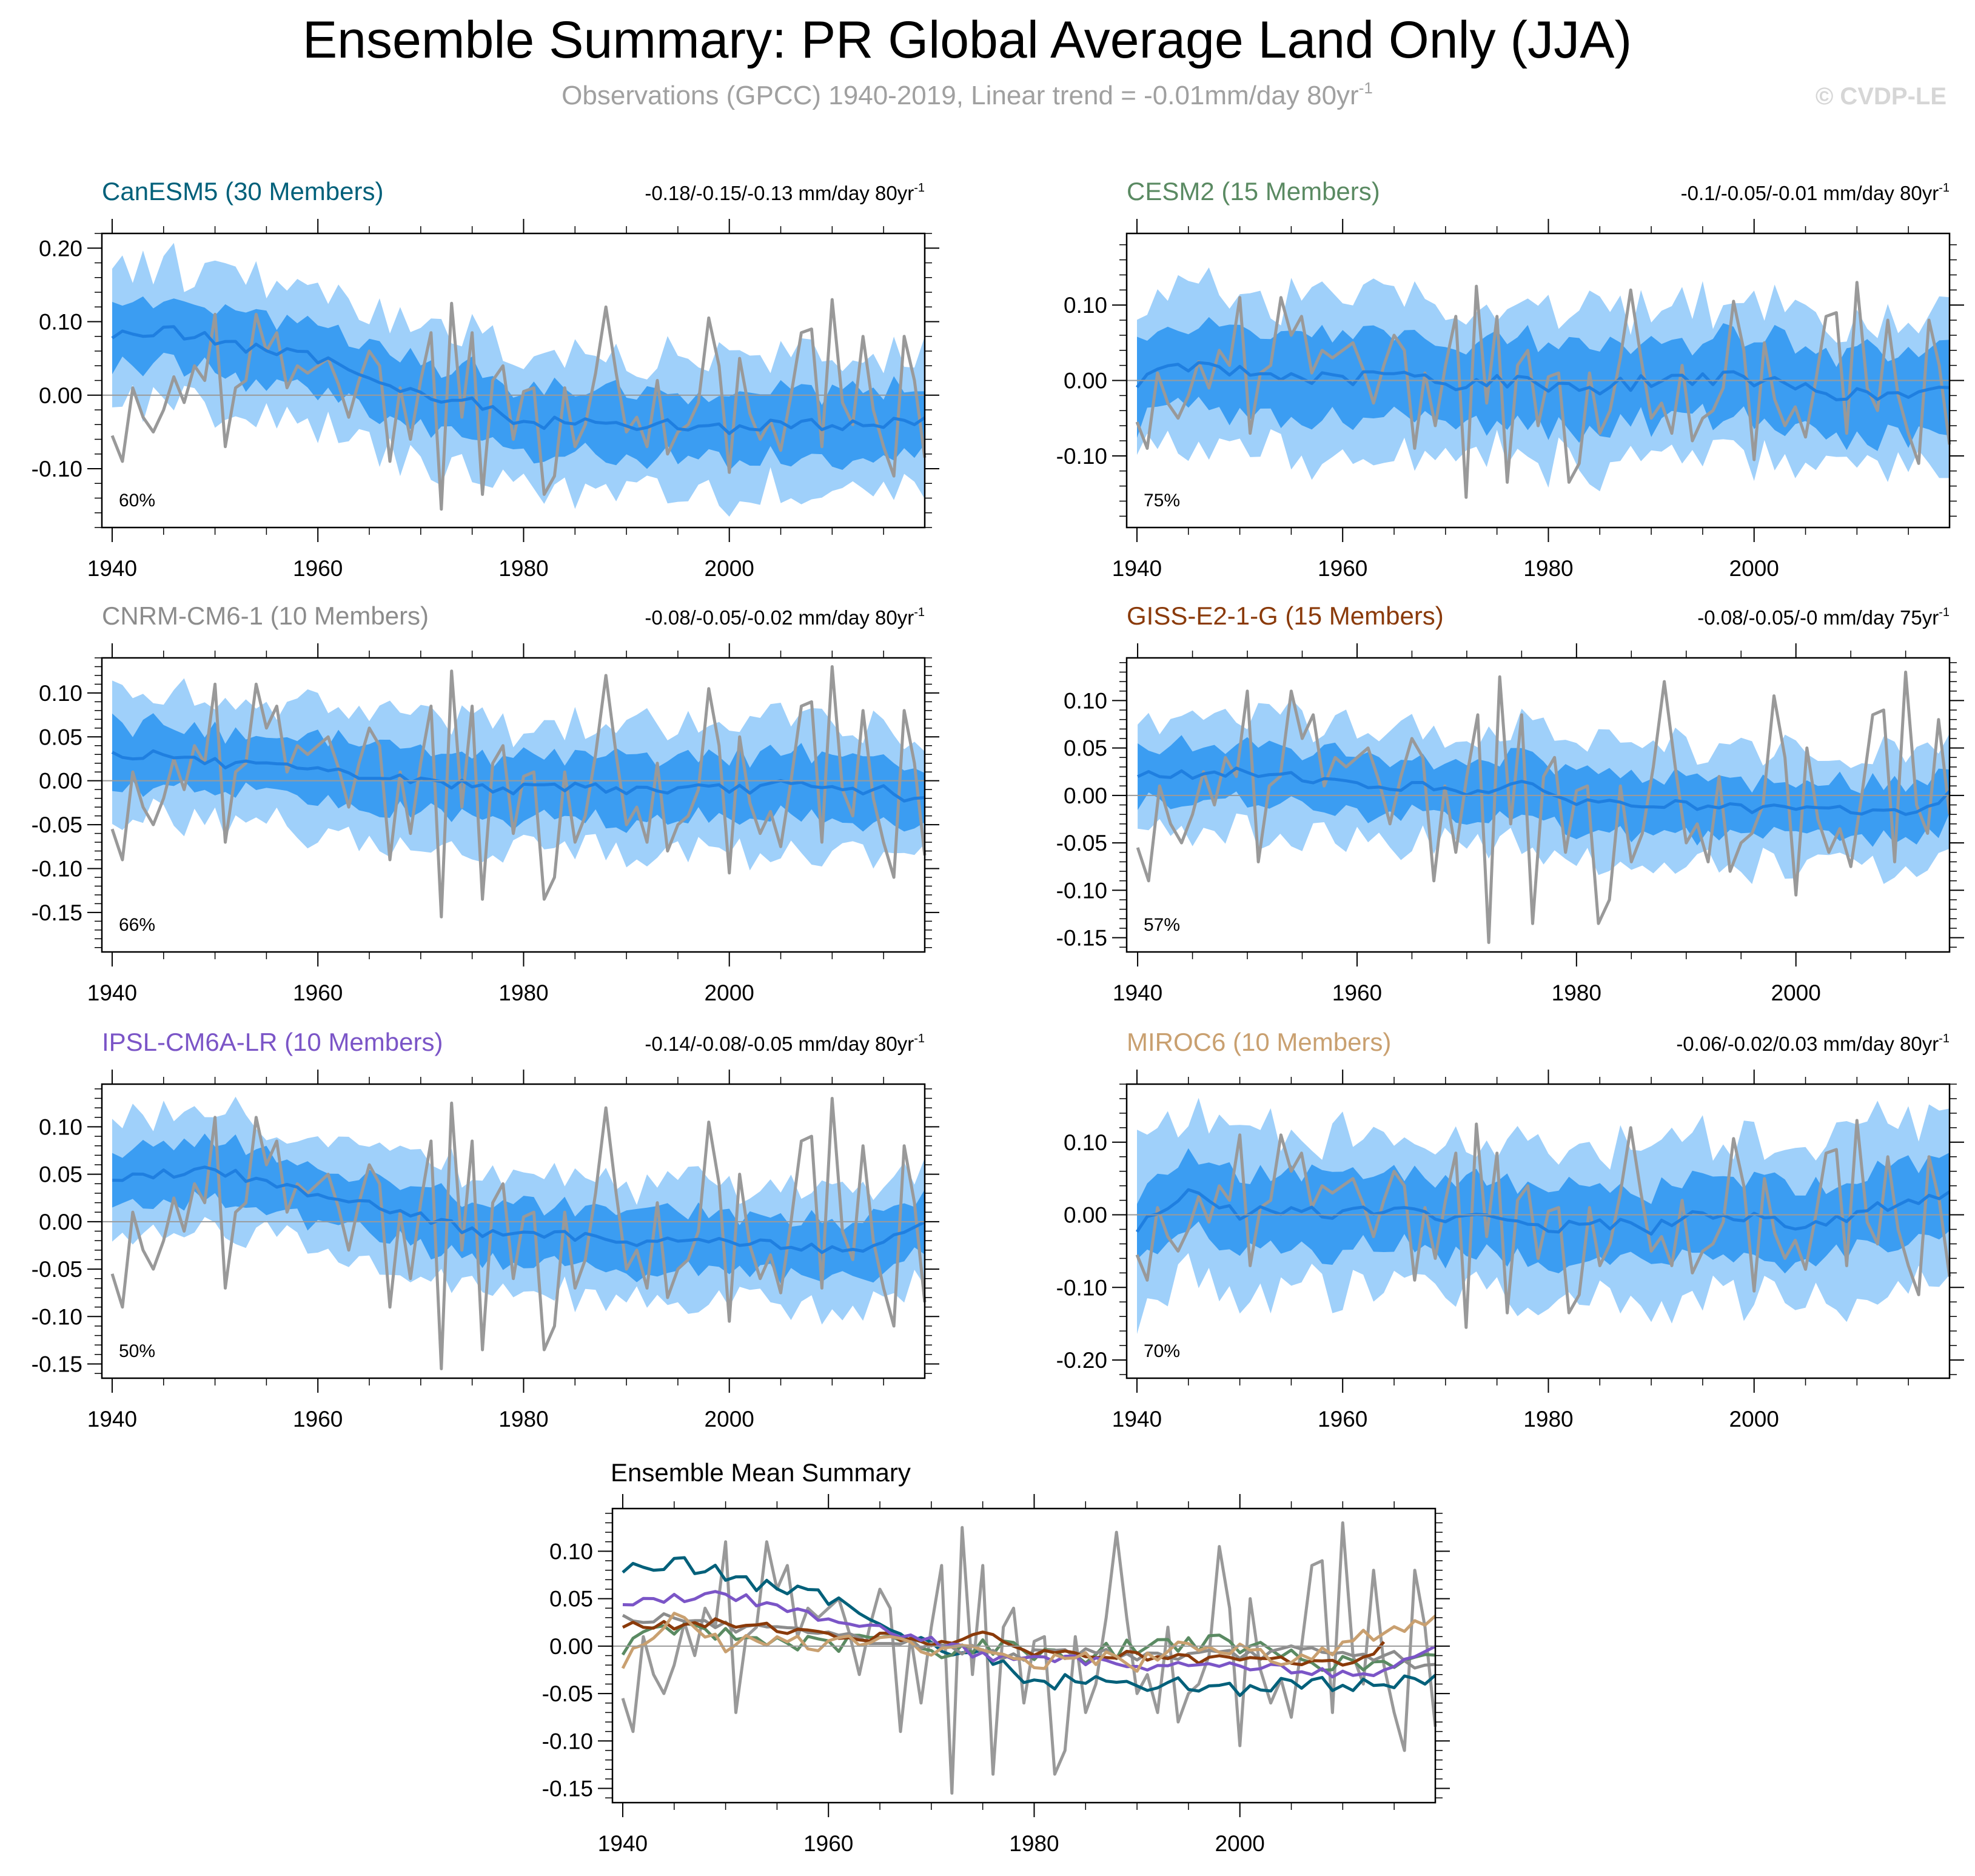  I want to click on cesm2-ytick-label: 0.10, so click(1086, 305).